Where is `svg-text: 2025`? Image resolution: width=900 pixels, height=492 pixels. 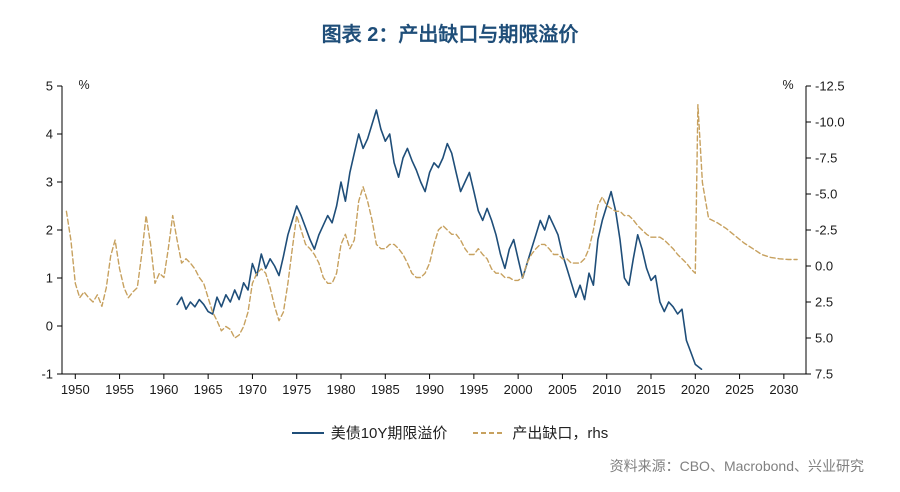 svg-text: 2025 is located at coordinates (739, 389).